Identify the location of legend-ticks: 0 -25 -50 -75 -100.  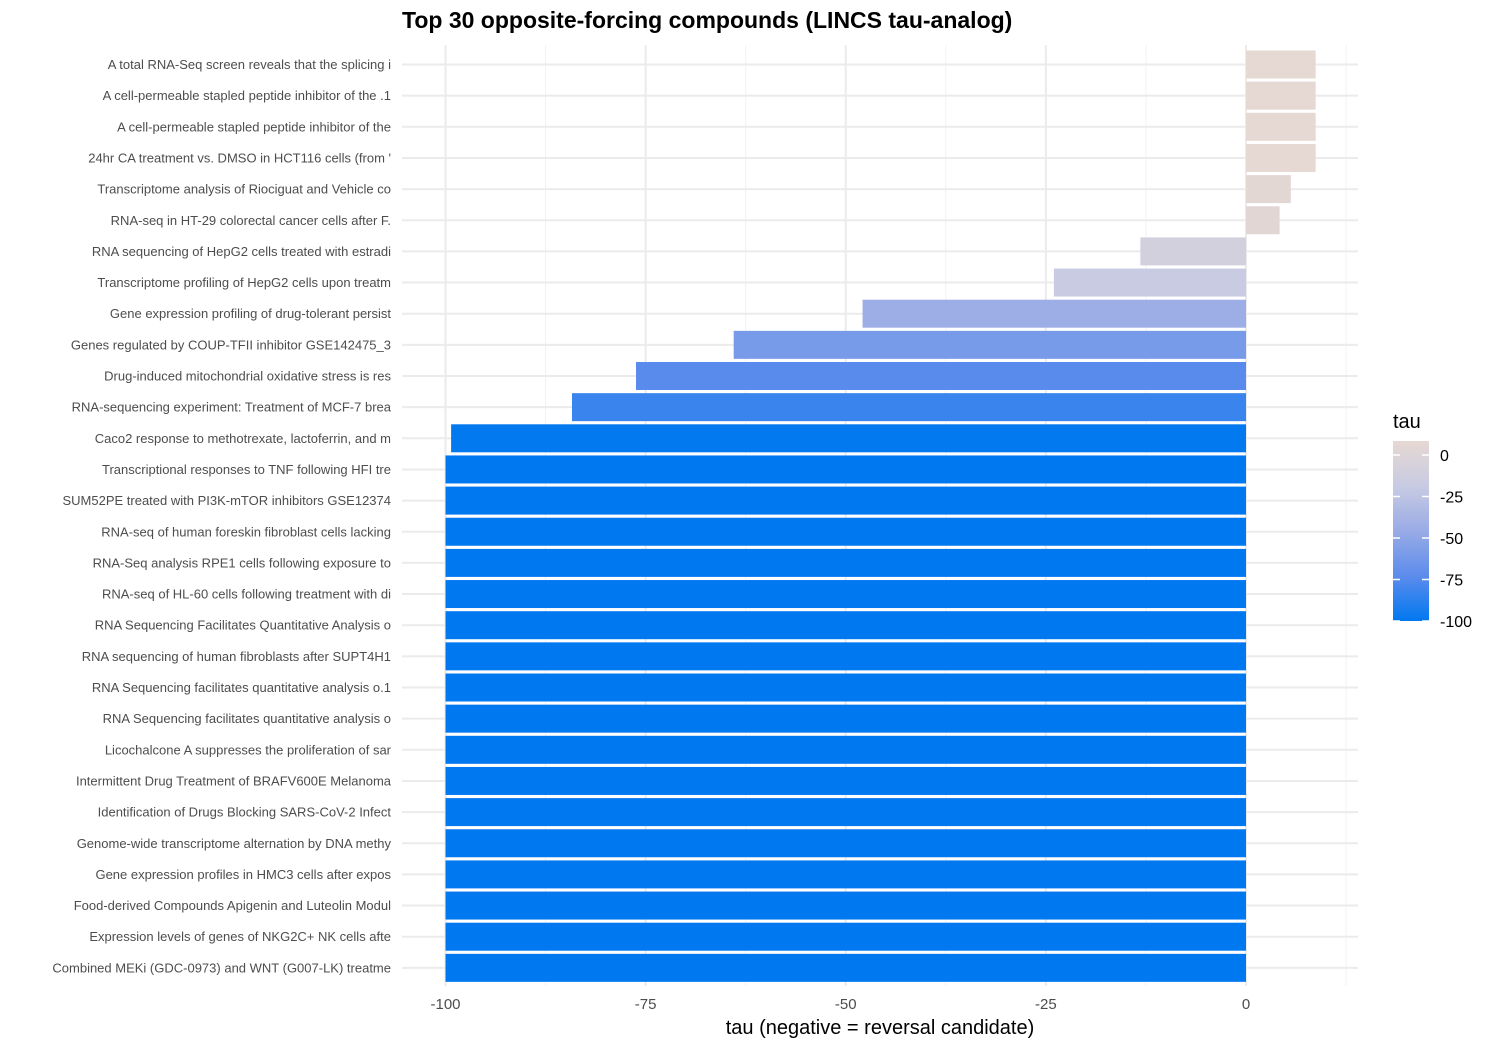
(1432, 539).